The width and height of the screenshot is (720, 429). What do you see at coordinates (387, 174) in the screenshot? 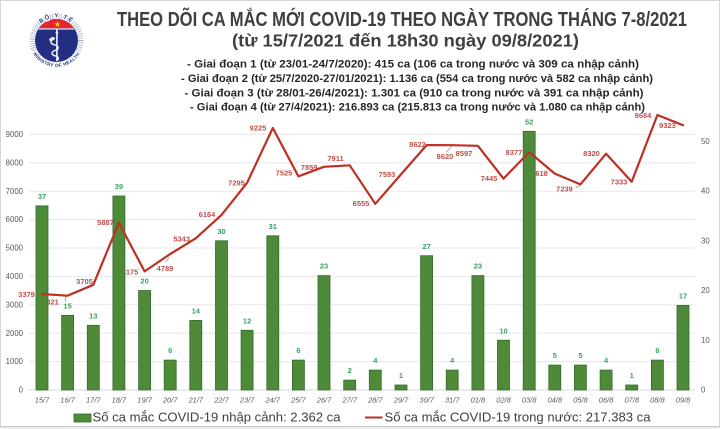
I see `svg-text: 7593` at bounding box center [387, 174].